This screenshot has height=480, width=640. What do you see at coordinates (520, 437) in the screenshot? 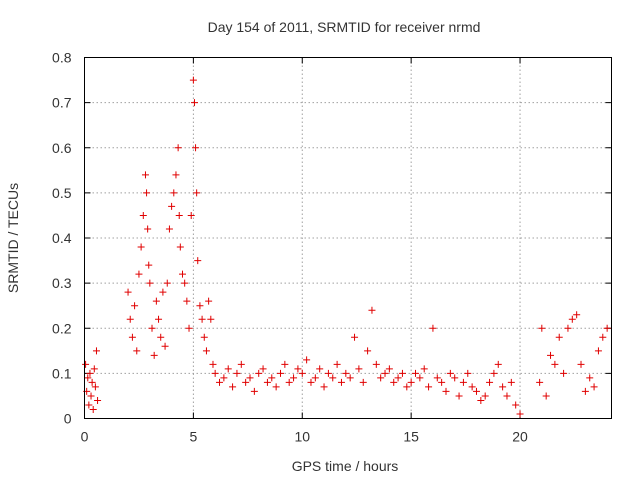
I see `x-tick-label: 20` at bounding box center [520, 437].